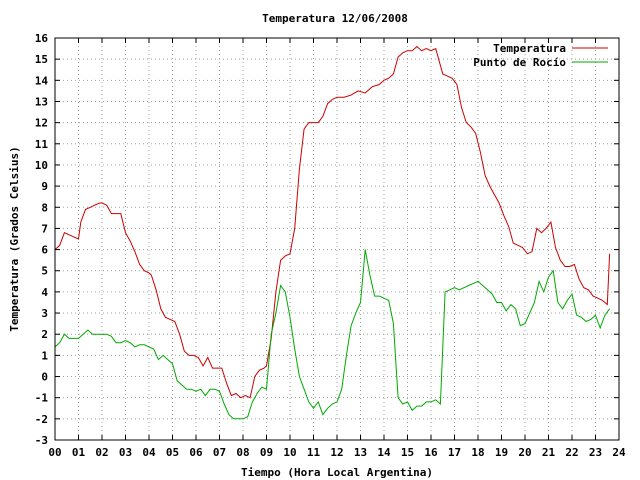 The width and height of the screenshot is (640, 480). What do you see at coordinates (41, 101) in the screenshot?
I see `y-tick-label: 13` at bounding box center [41, 101].